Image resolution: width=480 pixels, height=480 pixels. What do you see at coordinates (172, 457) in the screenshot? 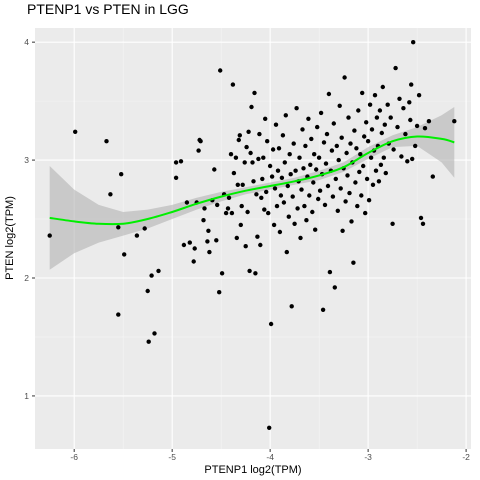
I see `x-tick-label: -5` at bounding box center [172, 457].